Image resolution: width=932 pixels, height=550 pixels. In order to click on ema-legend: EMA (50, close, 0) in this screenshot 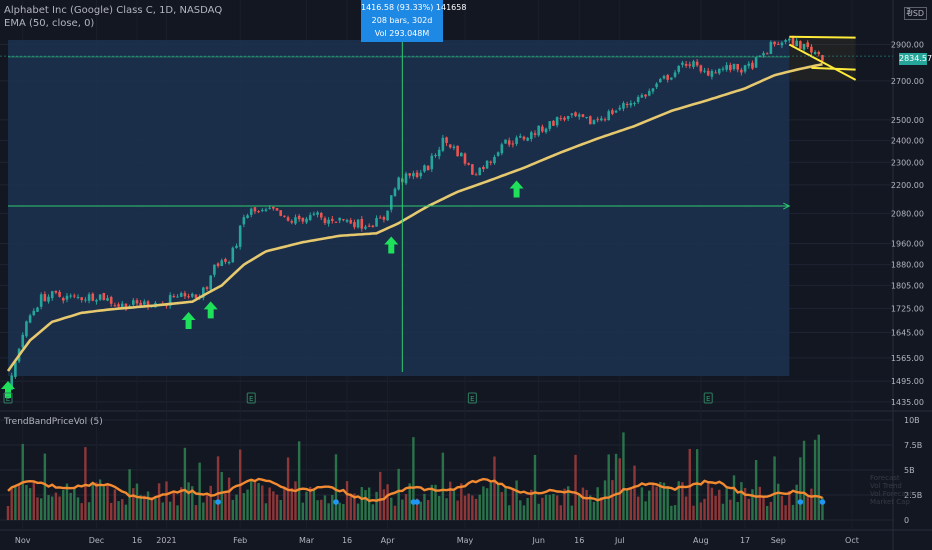, I will do `click(49, 23)`.